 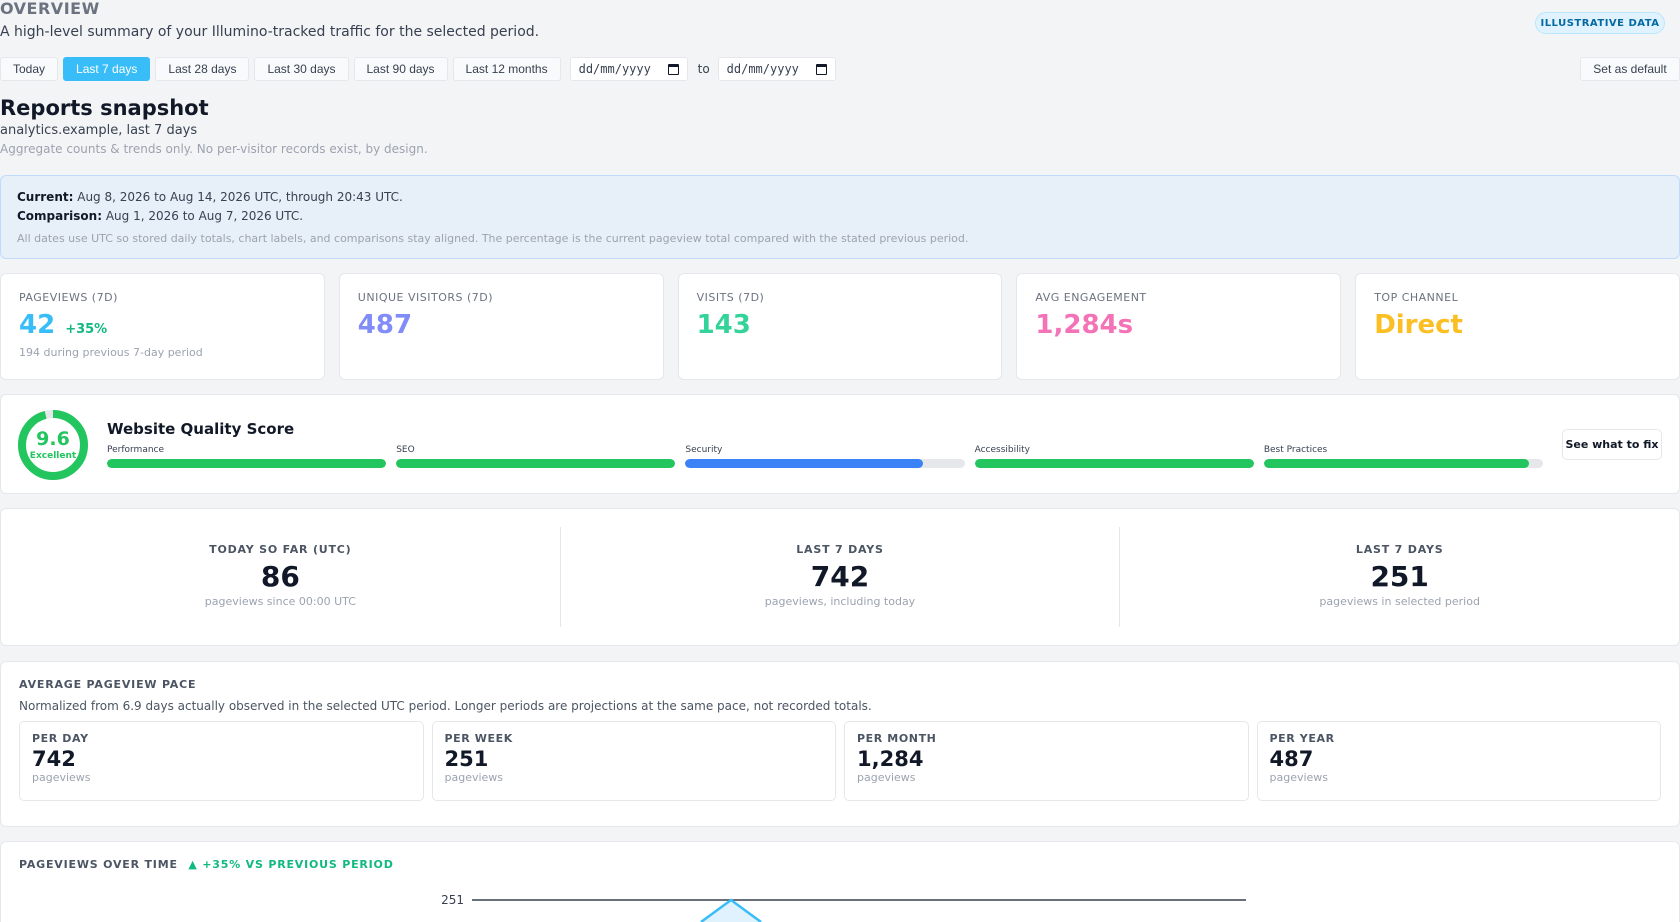 What do you see at coordinates (37, 325) in the screenshot?
I see `kpi-value-number: 42` at bounding box center [37, 325].